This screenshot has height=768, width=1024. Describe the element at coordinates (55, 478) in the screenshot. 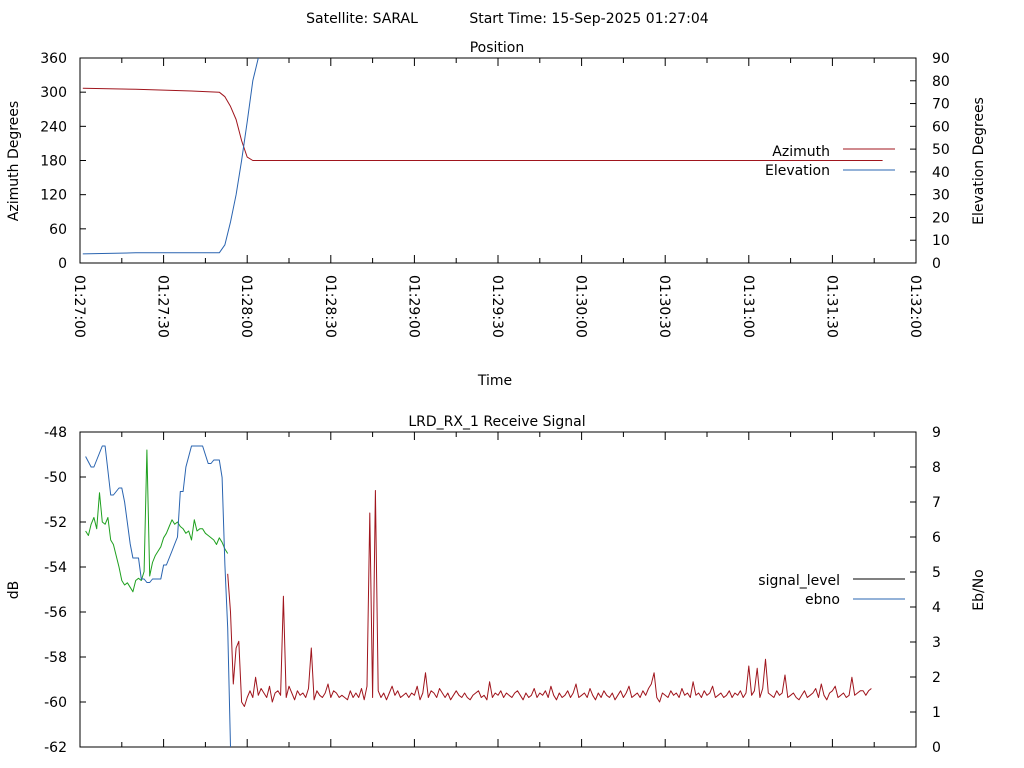

I see `y-tick-label: -50` at that location.